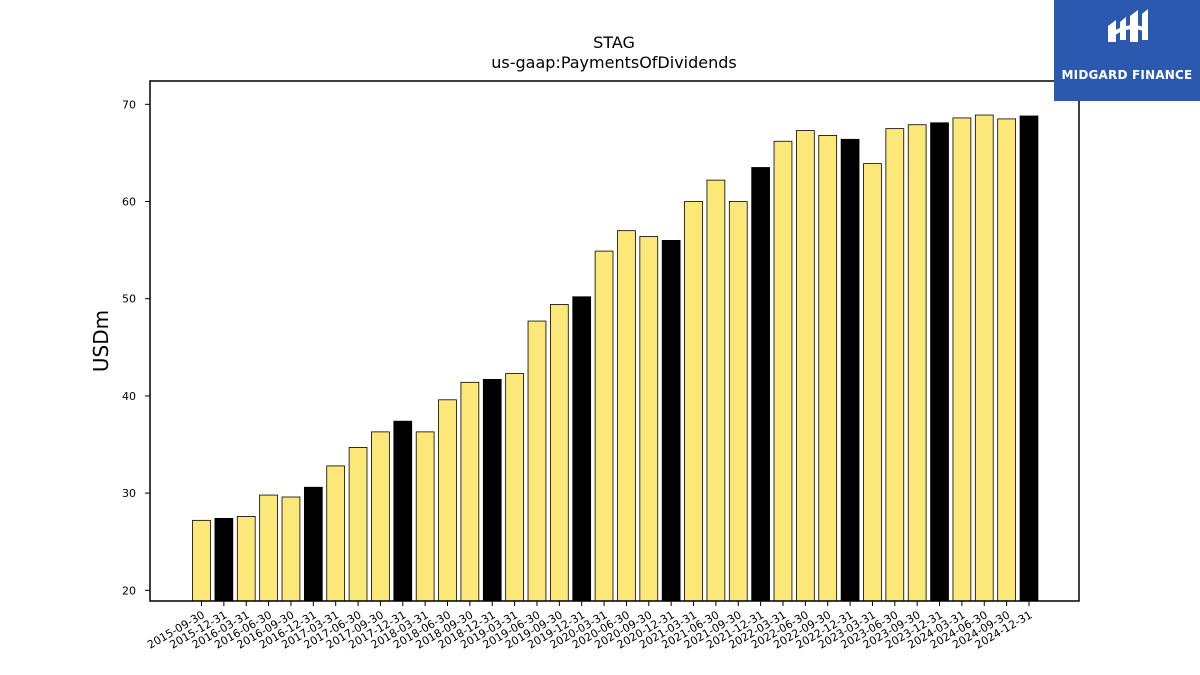 This screenshot has width=1200, height=675. I want to click on brand-name: MIDGARD FINANCE, so click(1127, 75).